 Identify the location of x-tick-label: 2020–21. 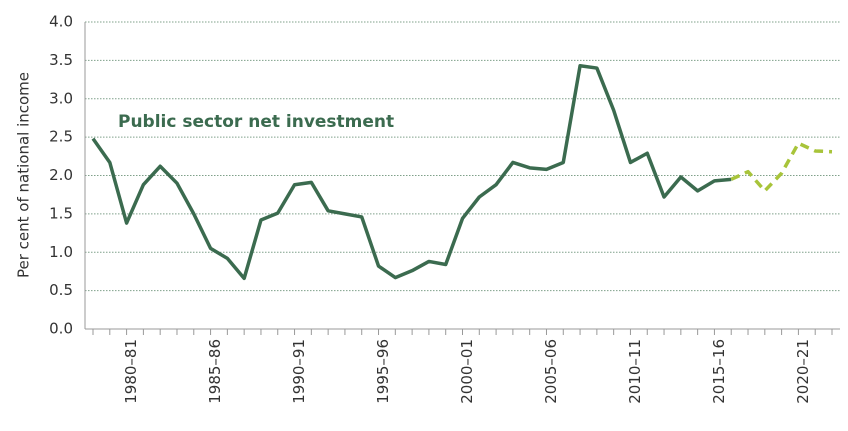
(803, 371).